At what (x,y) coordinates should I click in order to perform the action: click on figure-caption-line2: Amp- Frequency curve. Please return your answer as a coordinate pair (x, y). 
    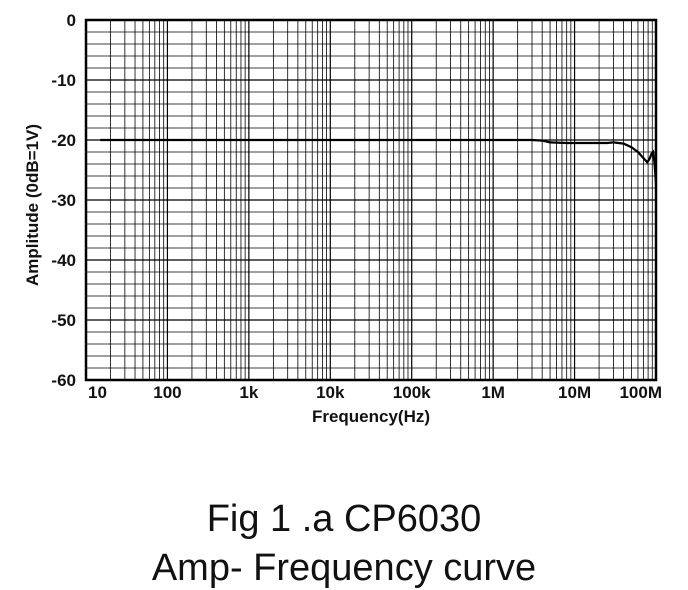
    Looking at the image, I should click on (344, 568).